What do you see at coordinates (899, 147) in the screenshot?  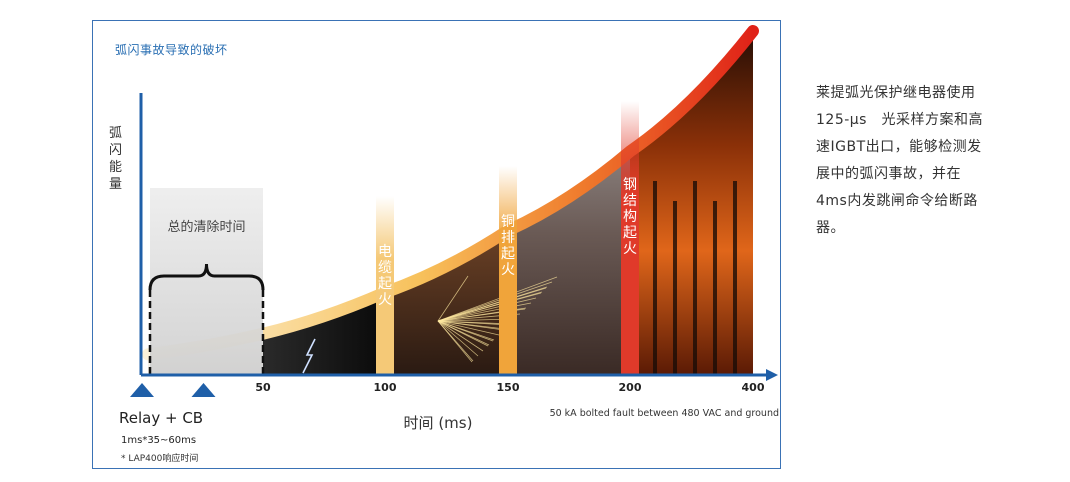 I see `description-line: 速IGBT出口，能够检测发` at bounding box center [899, 147].